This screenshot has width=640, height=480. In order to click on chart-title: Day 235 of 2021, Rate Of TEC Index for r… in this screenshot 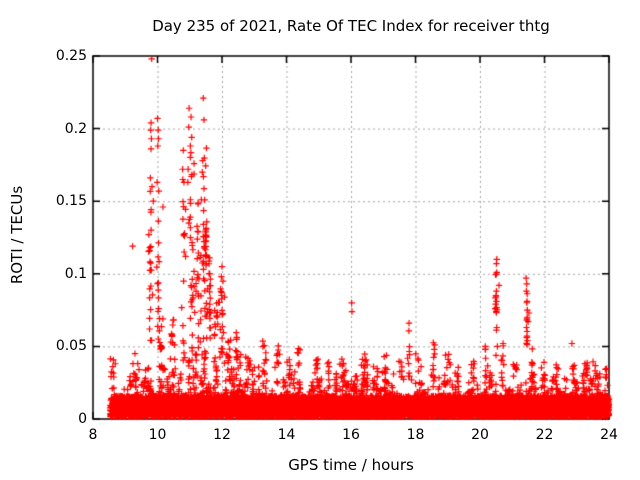, I will do `click(351, 26)`.